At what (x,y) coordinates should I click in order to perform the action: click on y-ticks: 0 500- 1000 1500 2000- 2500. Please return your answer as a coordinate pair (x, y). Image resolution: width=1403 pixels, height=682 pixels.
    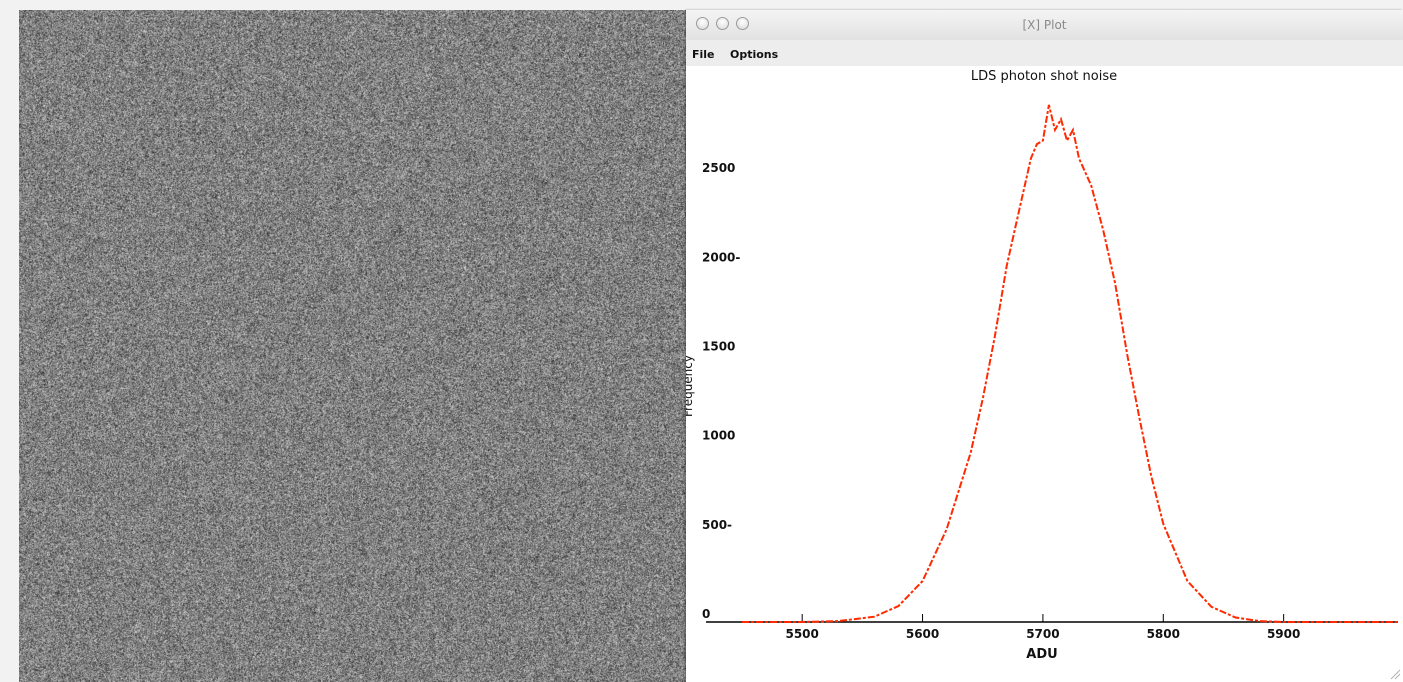
    Looking at the image, I should click on (721, 391).